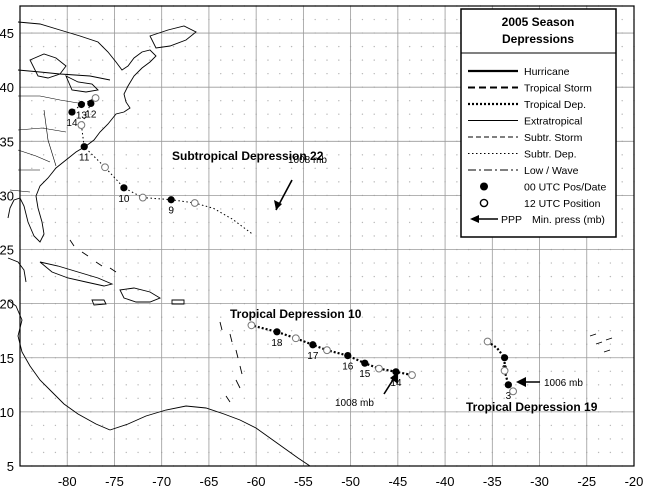 The height and width of the screenshot is (493, 650). Describe the element at coordinates (550, 155) in the screenshot. I see `legend-item-label: Subtr. Dep.` at that location.